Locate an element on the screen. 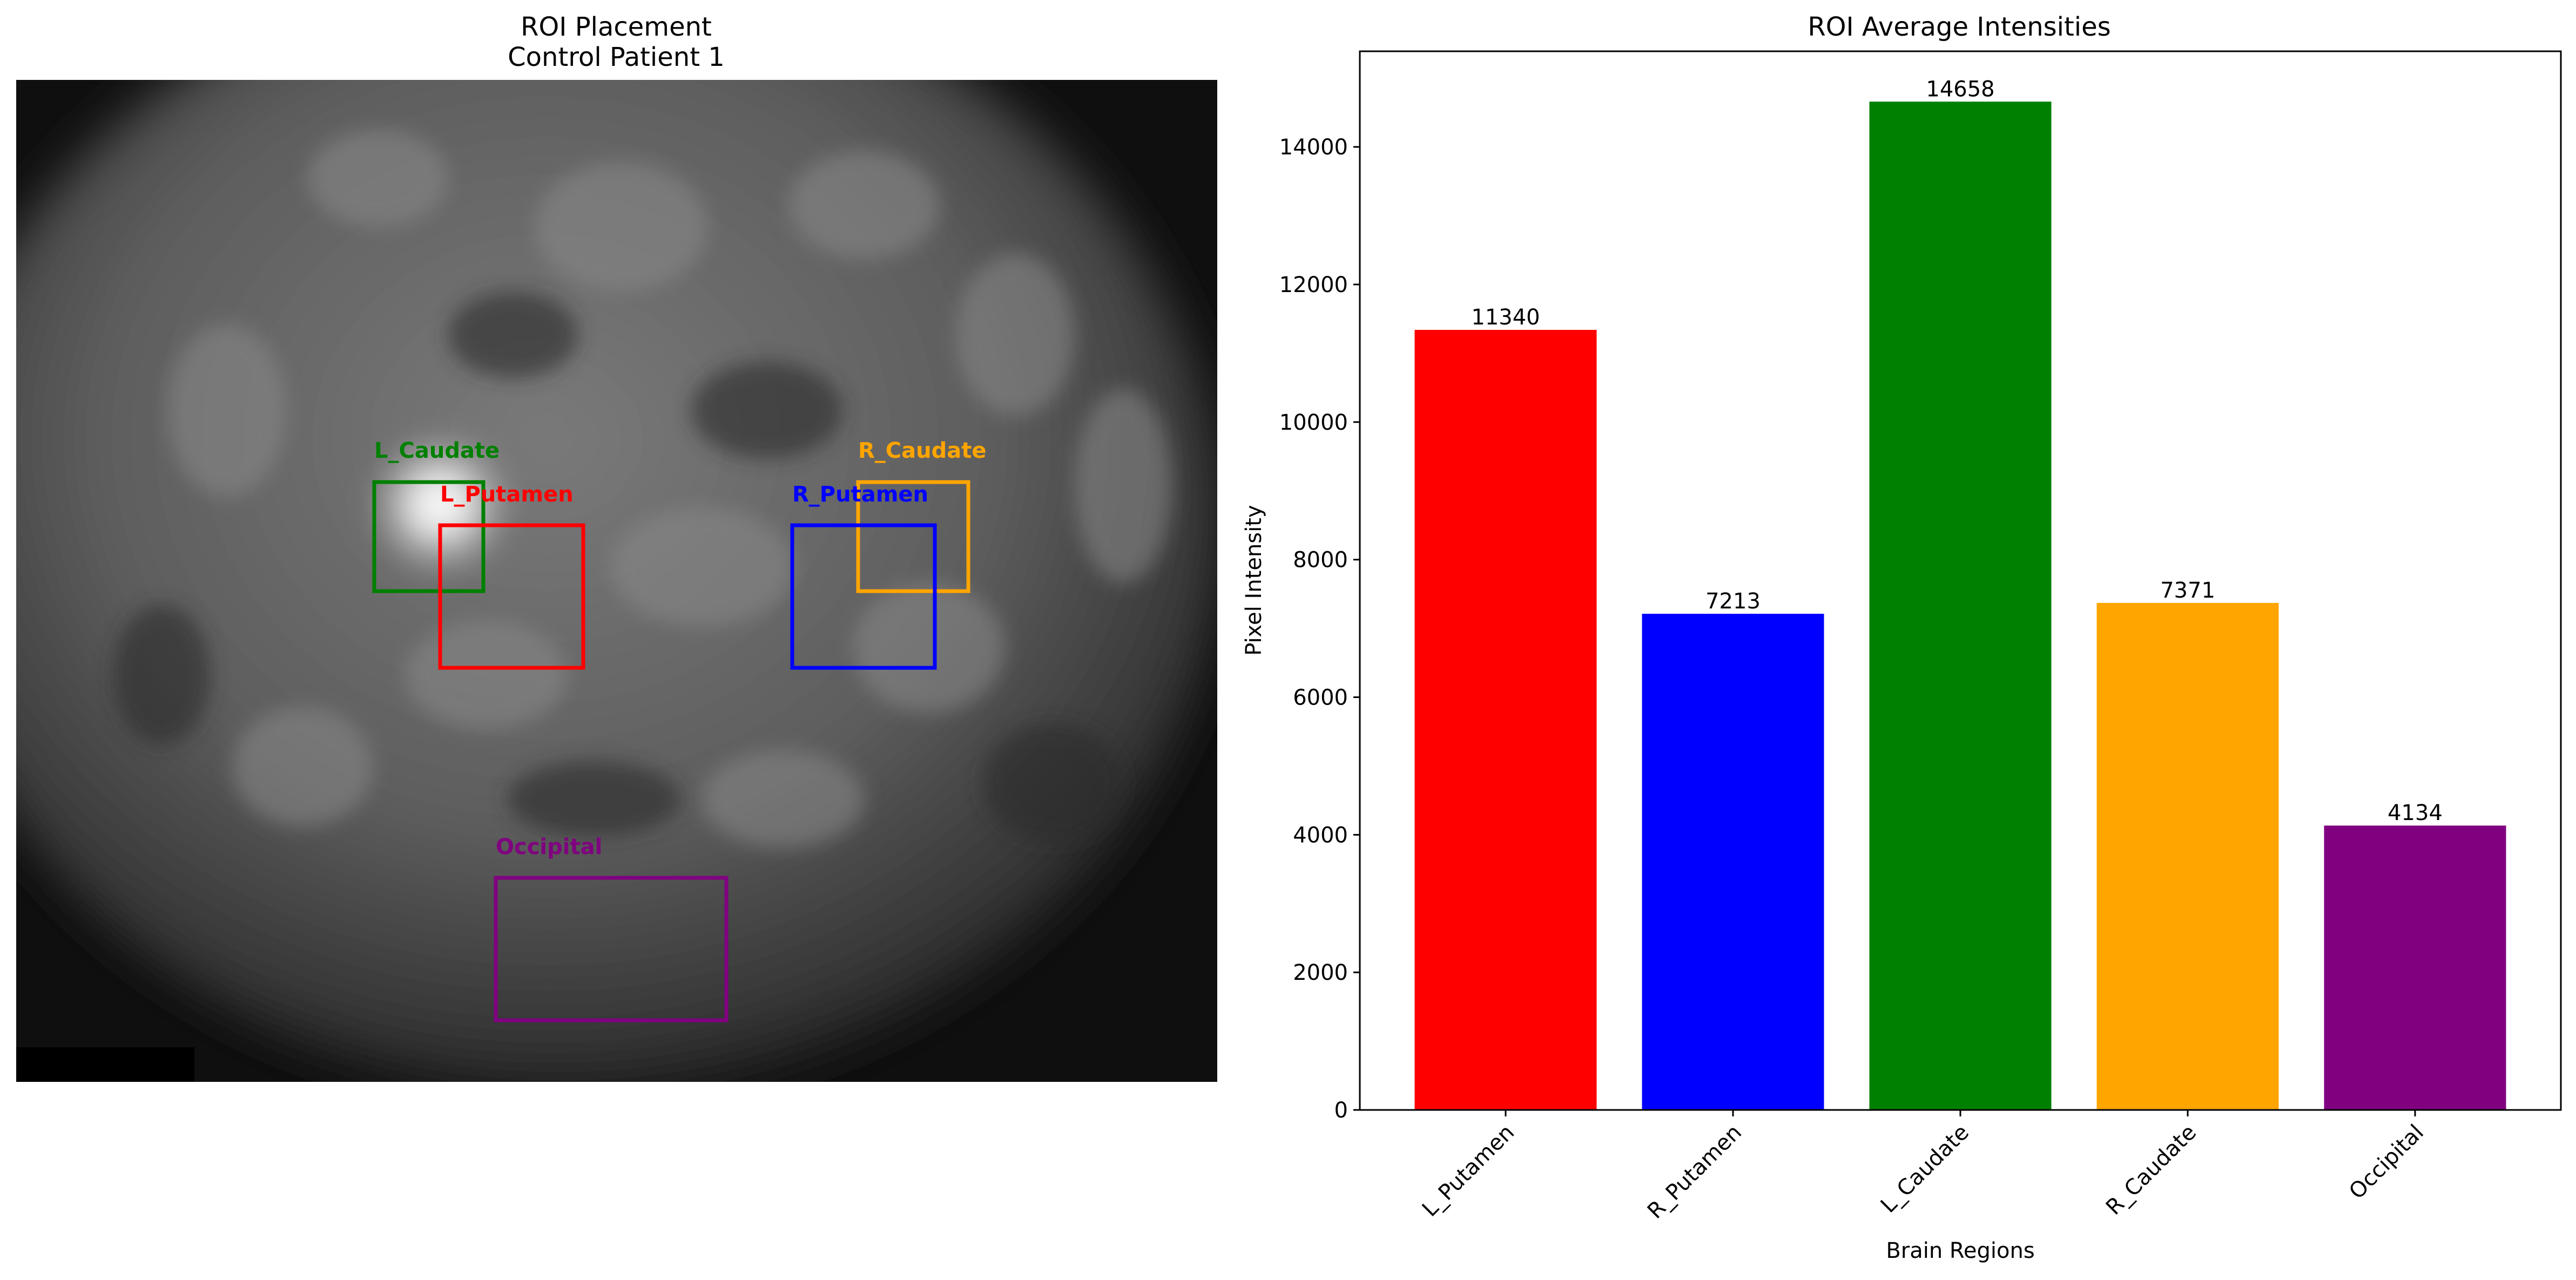  x-tick-label-l-putamen: L_Putamen is located at coordinates (1468, 1171).